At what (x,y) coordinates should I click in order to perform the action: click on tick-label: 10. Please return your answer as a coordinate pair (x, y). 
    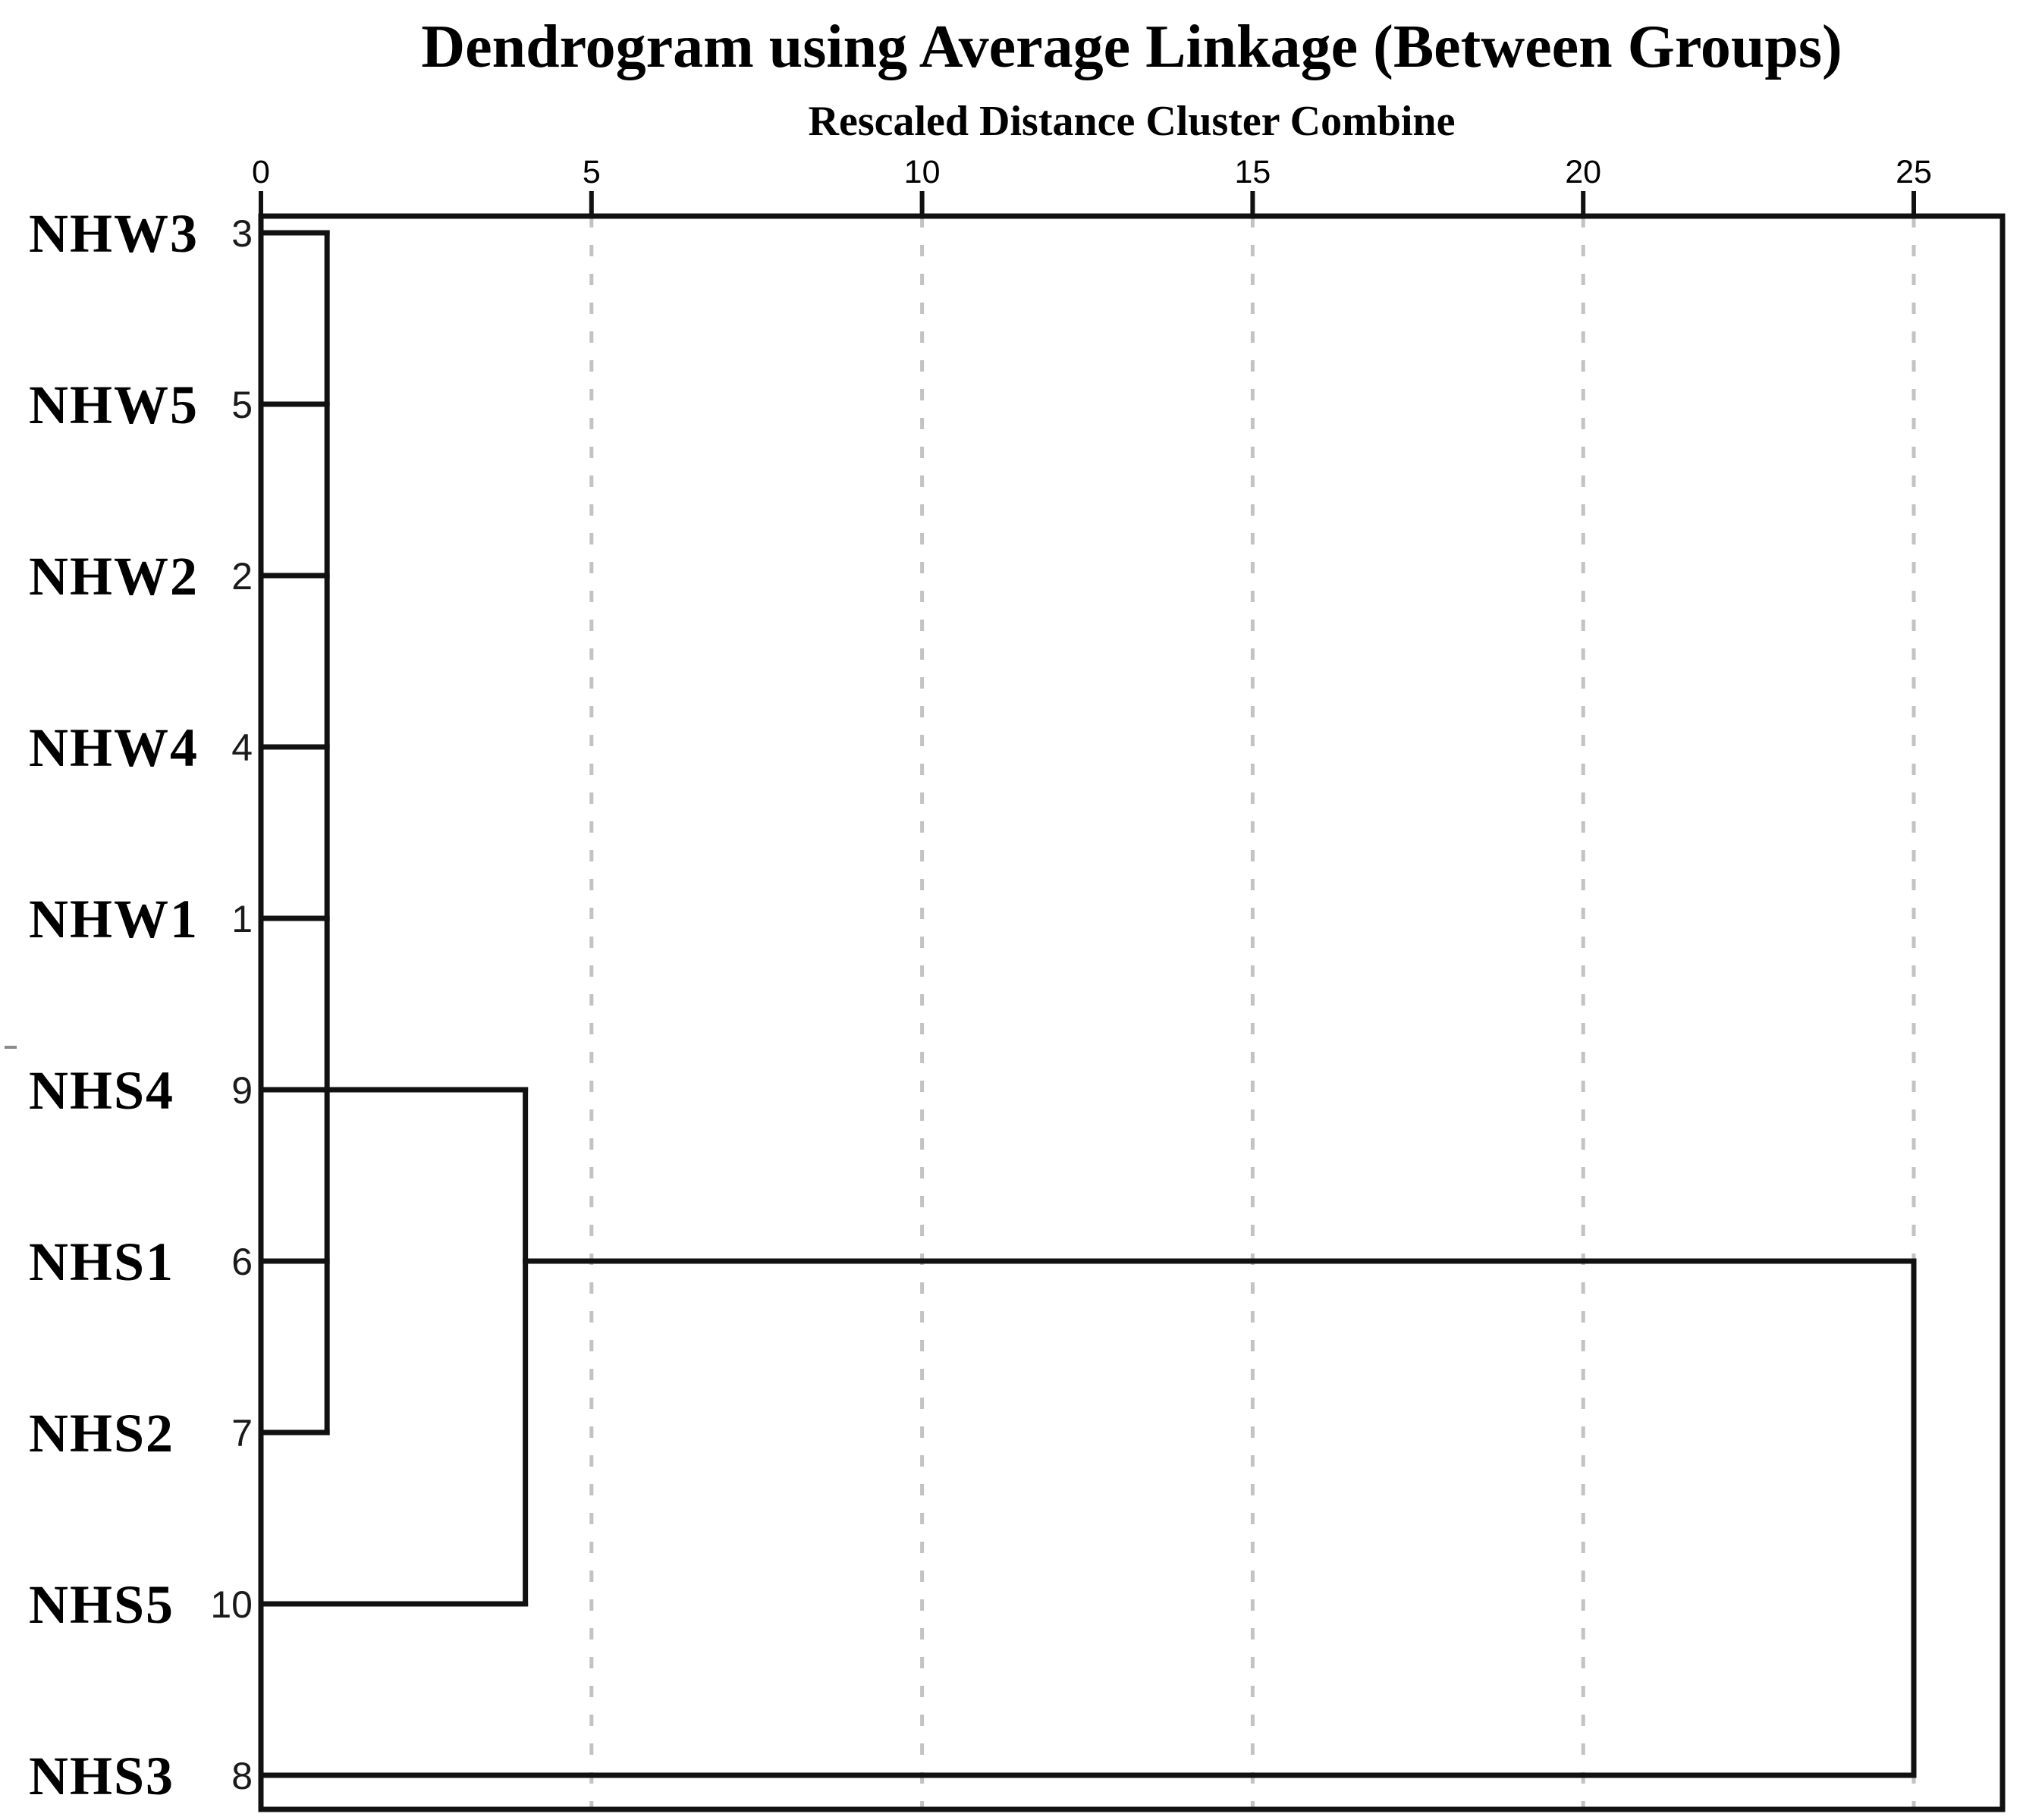
    Looking at the image, I should click on (922, 172).